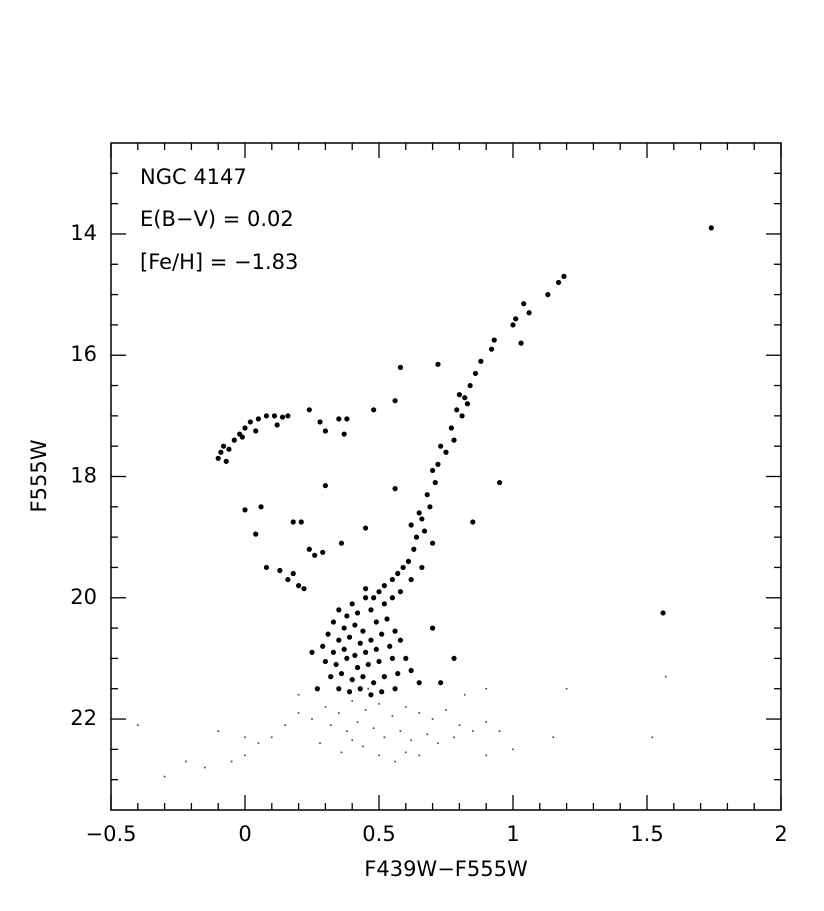 The width and height of the screenshot is (824, 911). I want to click on x-tick-label: 2, so click(780, 834).